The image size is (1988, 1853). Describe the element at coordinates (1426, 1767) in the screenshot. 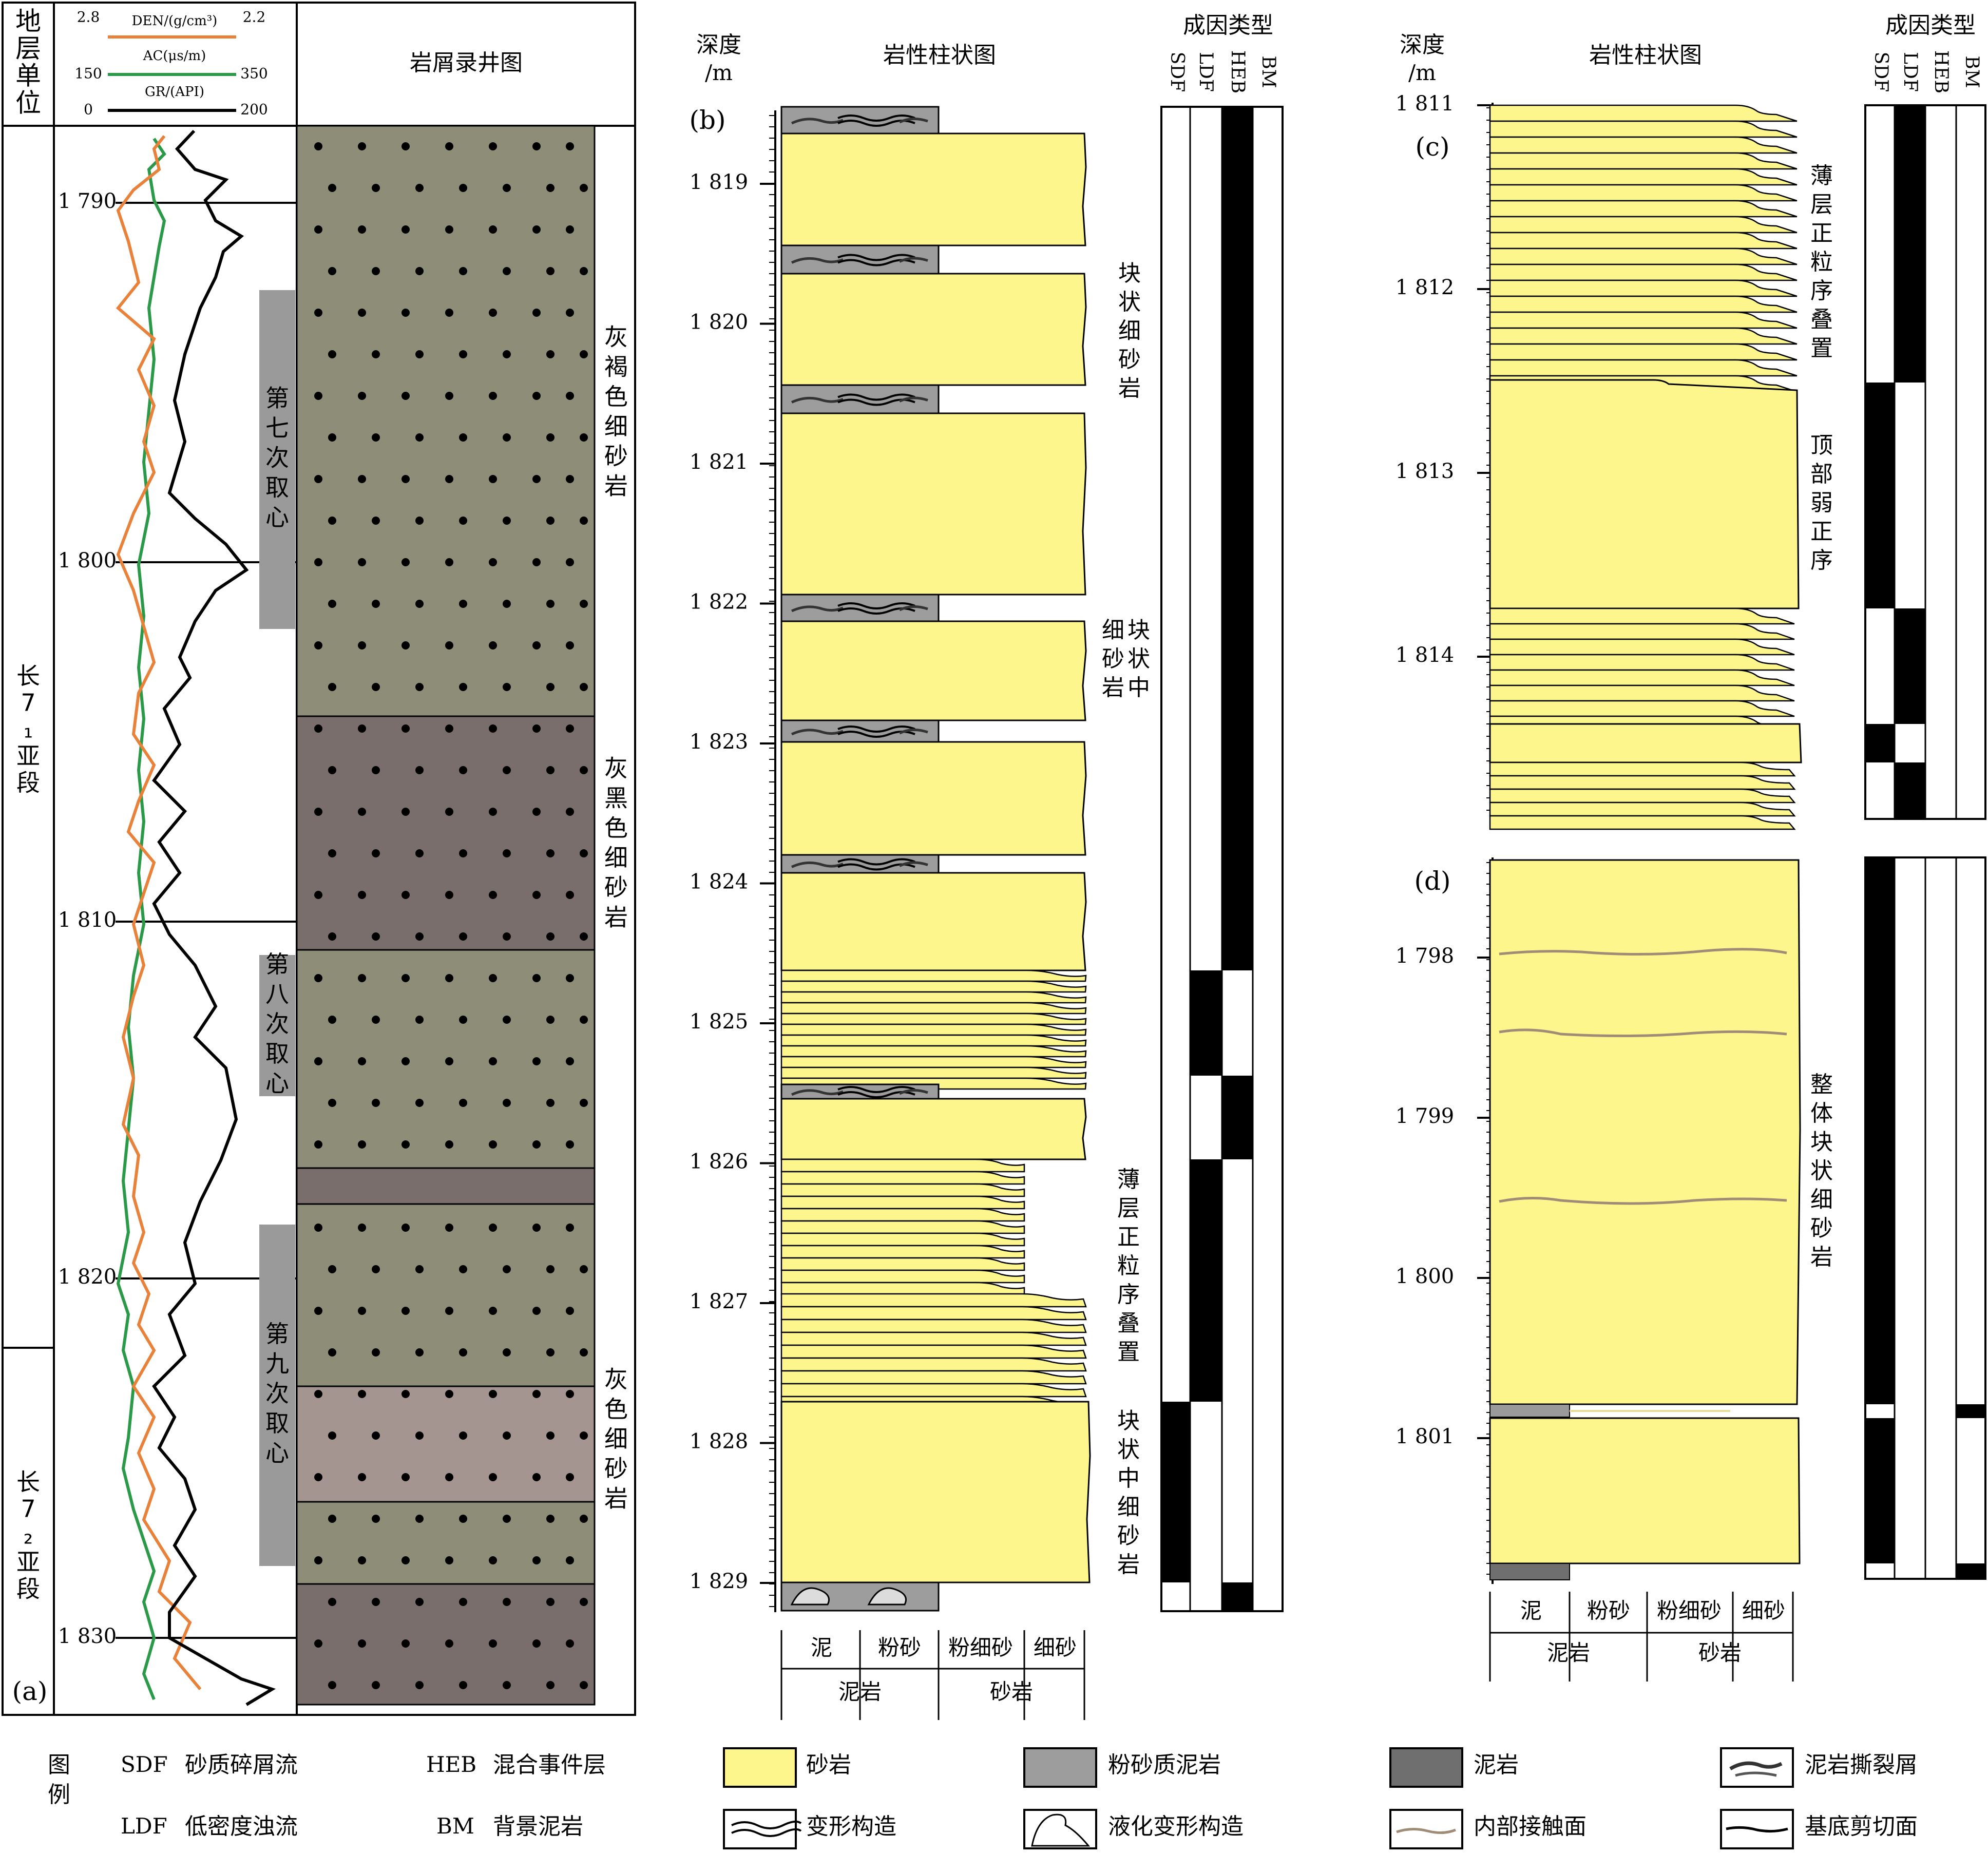

I see `legend-swatch-mudstone` at that location.